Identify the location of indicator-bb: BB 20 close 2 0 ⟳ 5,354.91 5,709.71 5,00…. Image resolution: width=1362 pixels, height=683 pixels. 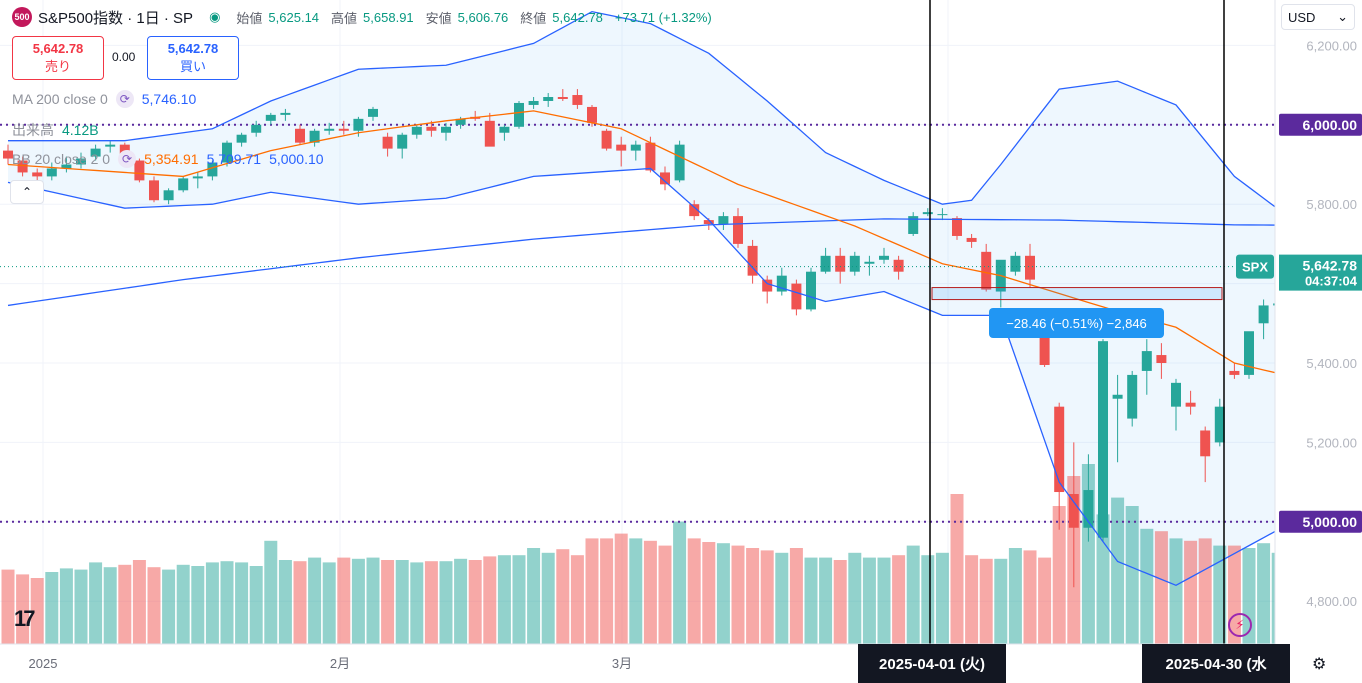
(168, 159).